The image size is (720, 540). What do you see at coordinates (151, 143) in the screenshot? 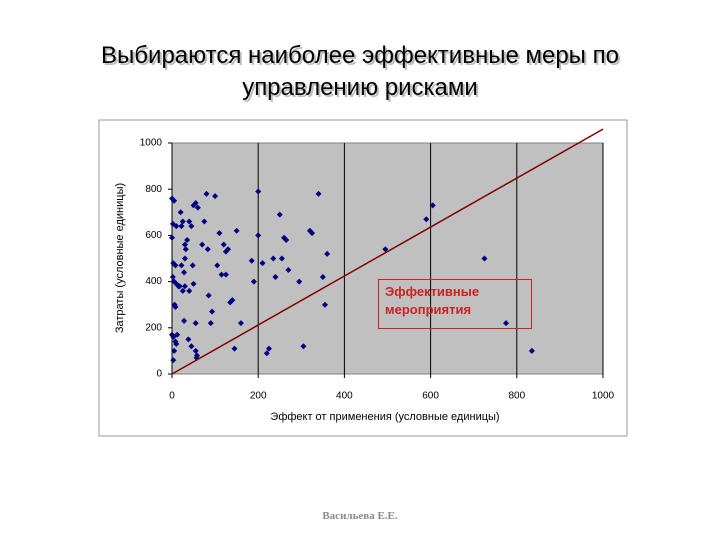
I see `y-tick-label: 1000` at bounding box center [151, 143].